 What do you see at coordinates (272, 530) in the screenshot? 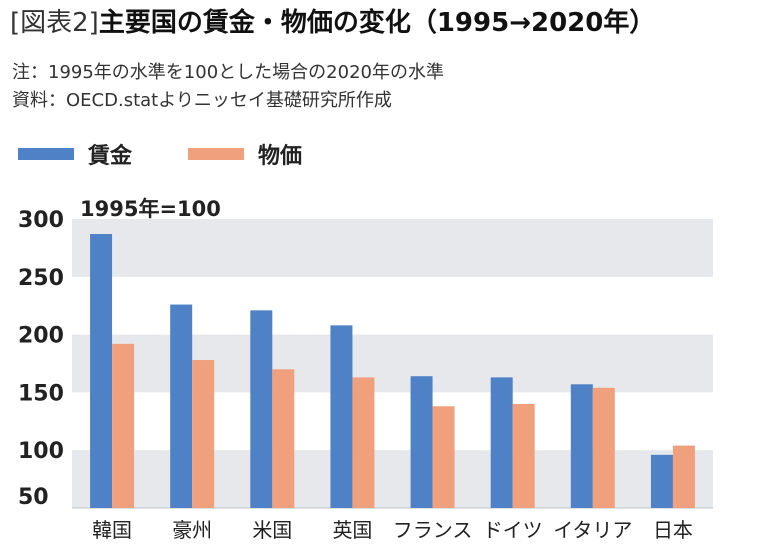
I see `x-category-label: 米国` at bounding box center [272, 530].